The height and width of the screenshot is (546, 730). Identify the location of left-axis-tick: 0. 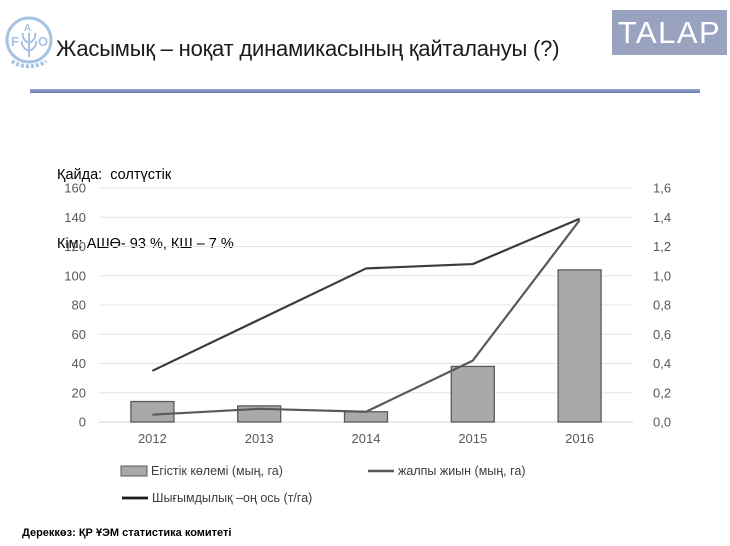
(82, 422).